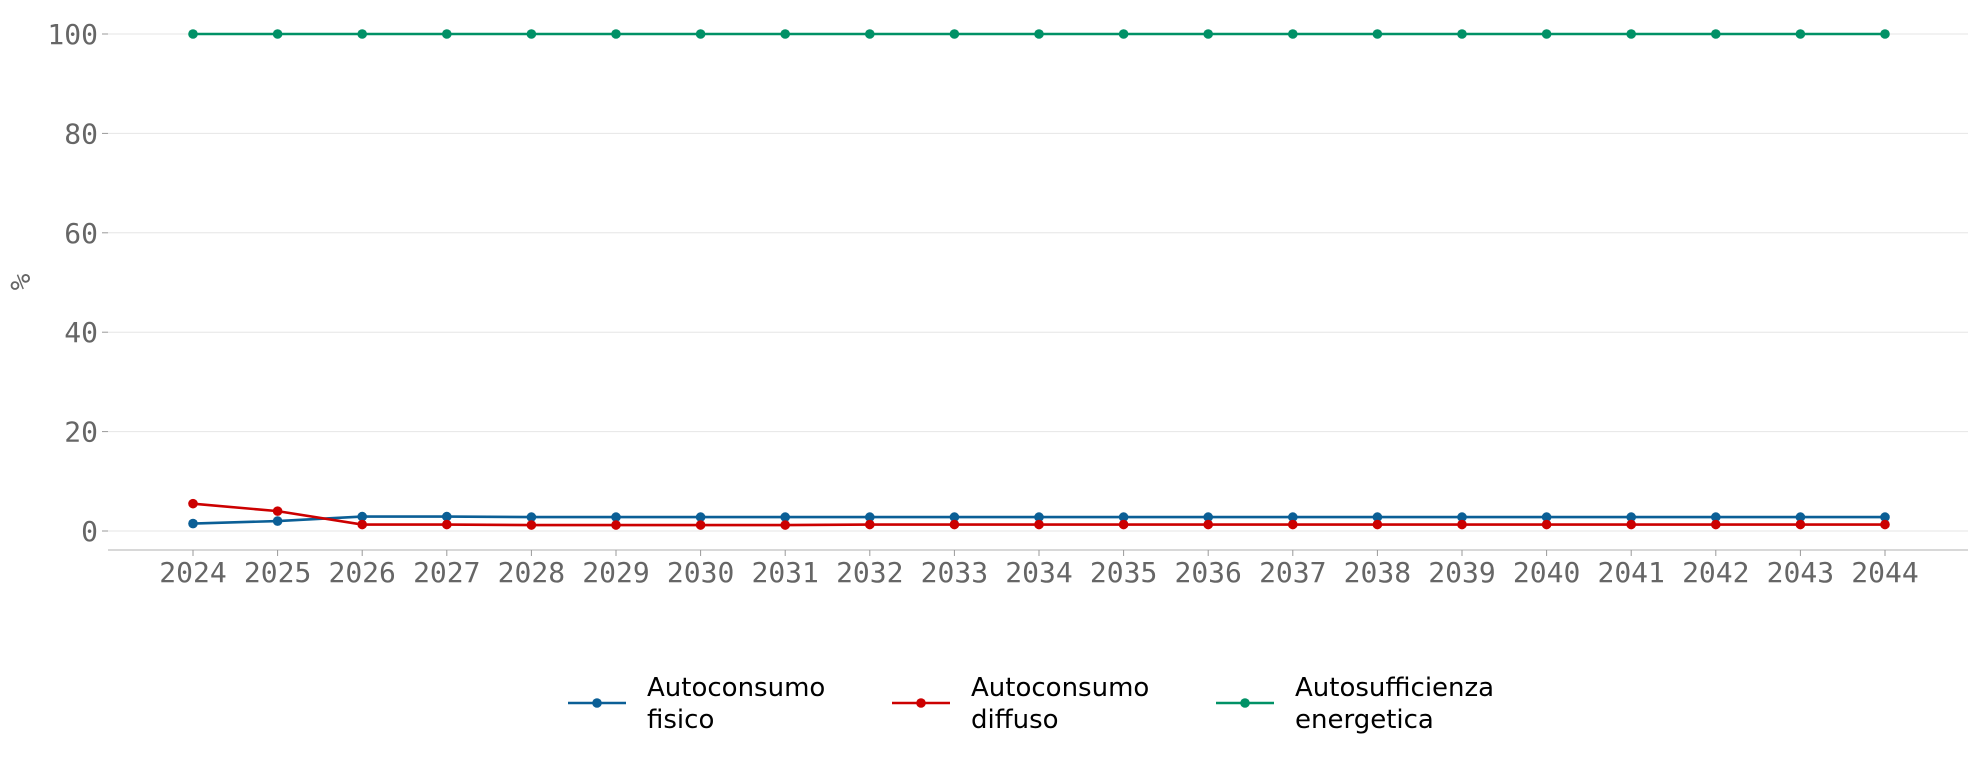  What do you see at coordinates (531, 572) in the screenshot?
I see `x-tick-label: 2028` at bounding box center [531, 572].